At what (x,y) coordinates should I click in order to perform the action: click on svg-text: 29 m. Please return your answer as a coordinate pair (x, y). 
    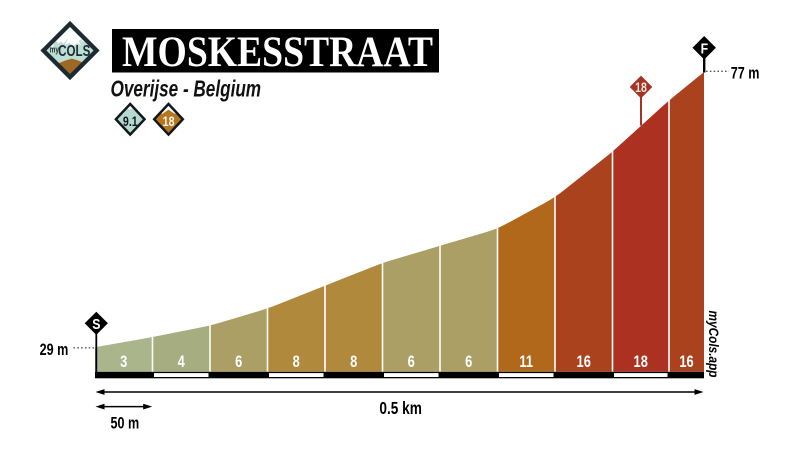
    Looking at the image, I should click on (54, 349).